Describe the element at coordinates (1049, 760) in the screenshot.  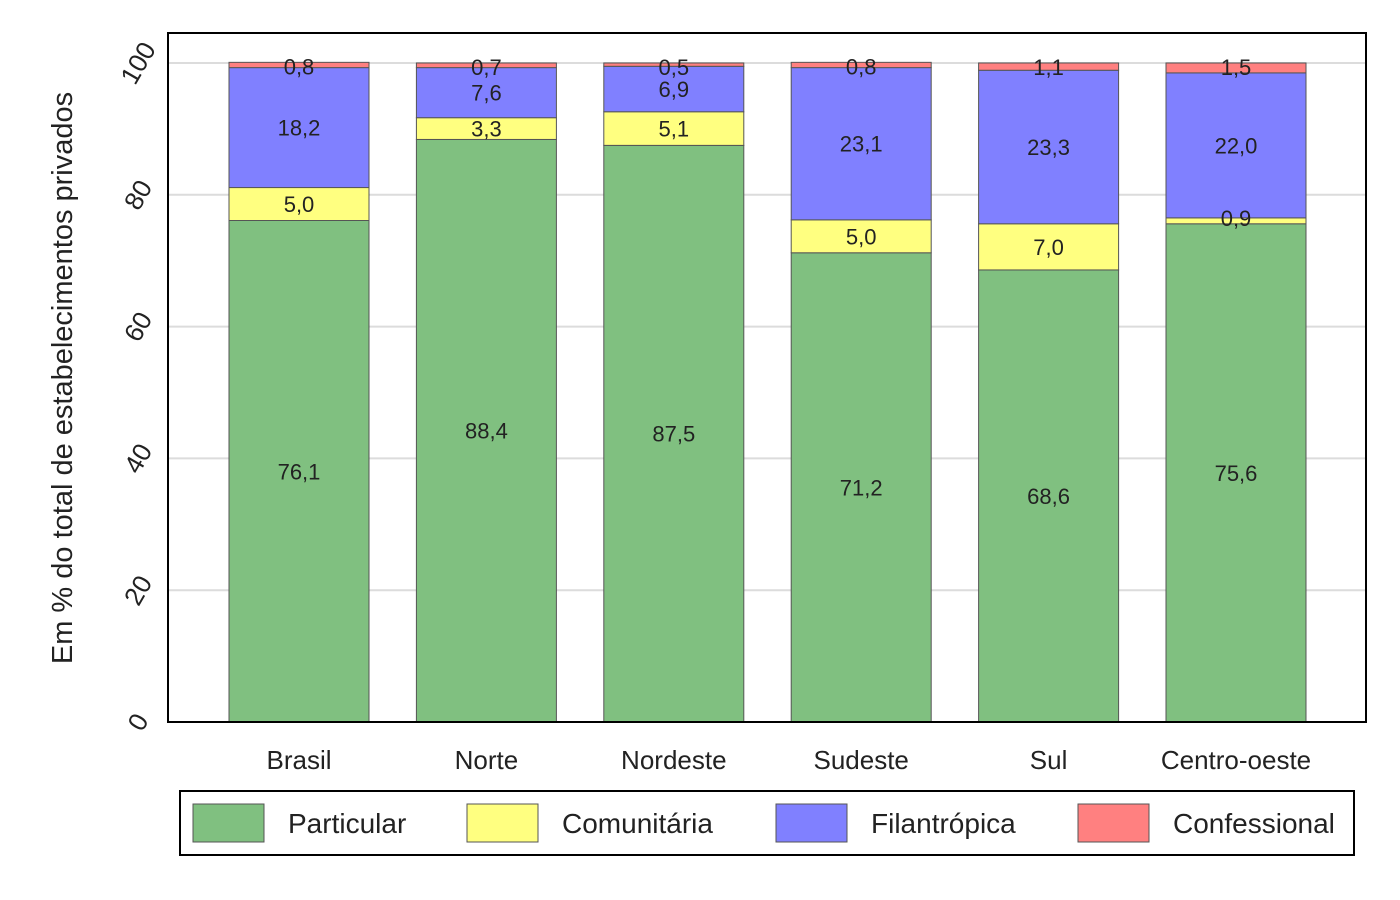
I see `x-tick-label: Sul` at that location.